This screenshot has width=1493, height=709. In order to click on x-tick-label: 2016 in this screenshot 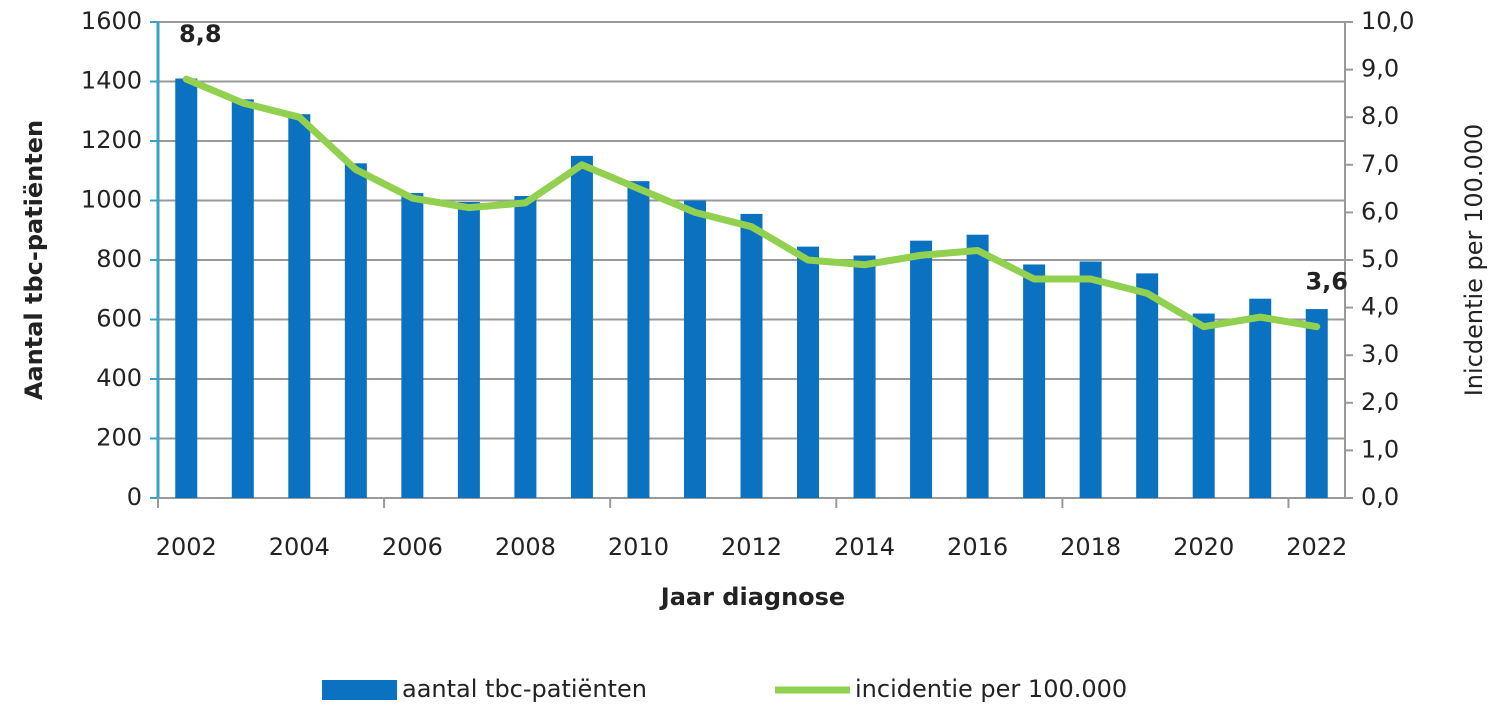, I will do `click(977, 547)`.